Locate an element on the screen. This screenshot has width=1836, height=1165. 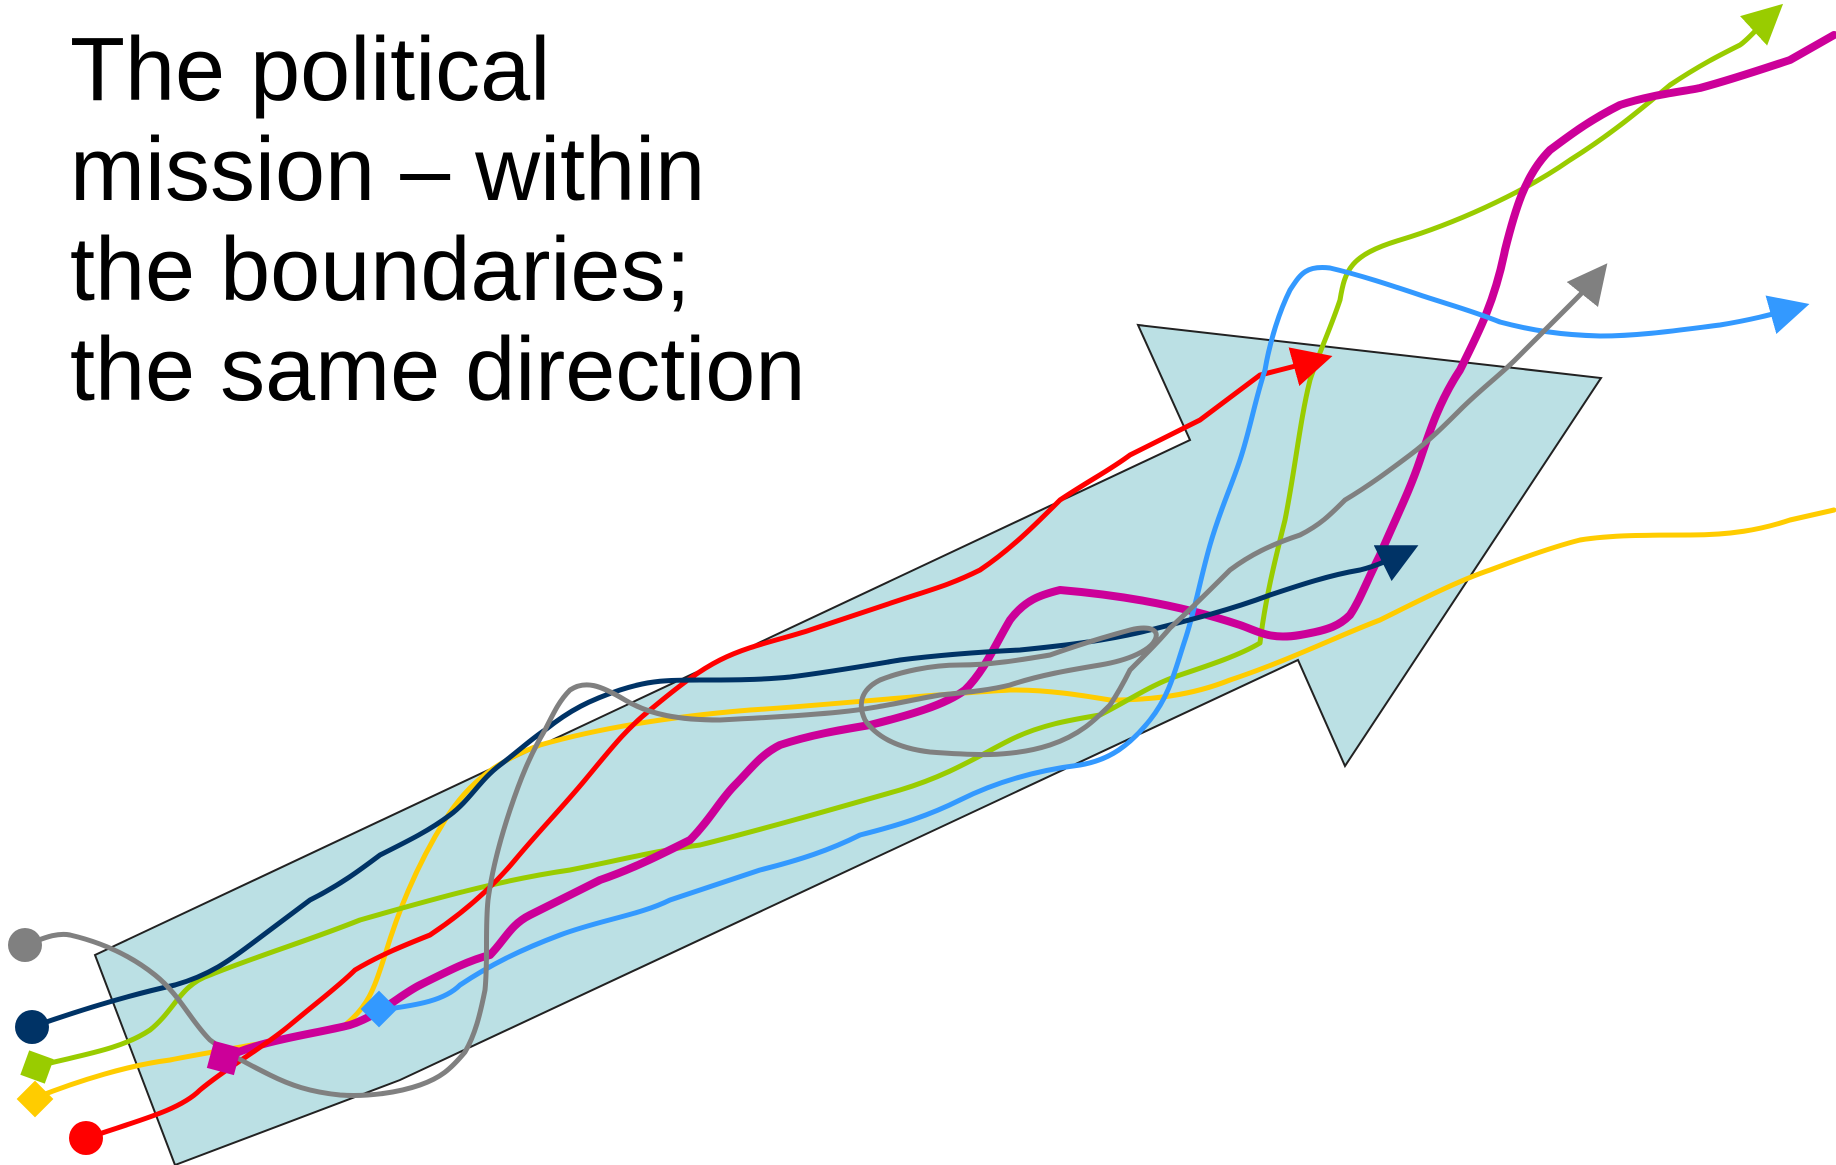
title-line-1: The political is located at coordinates (310, 70).